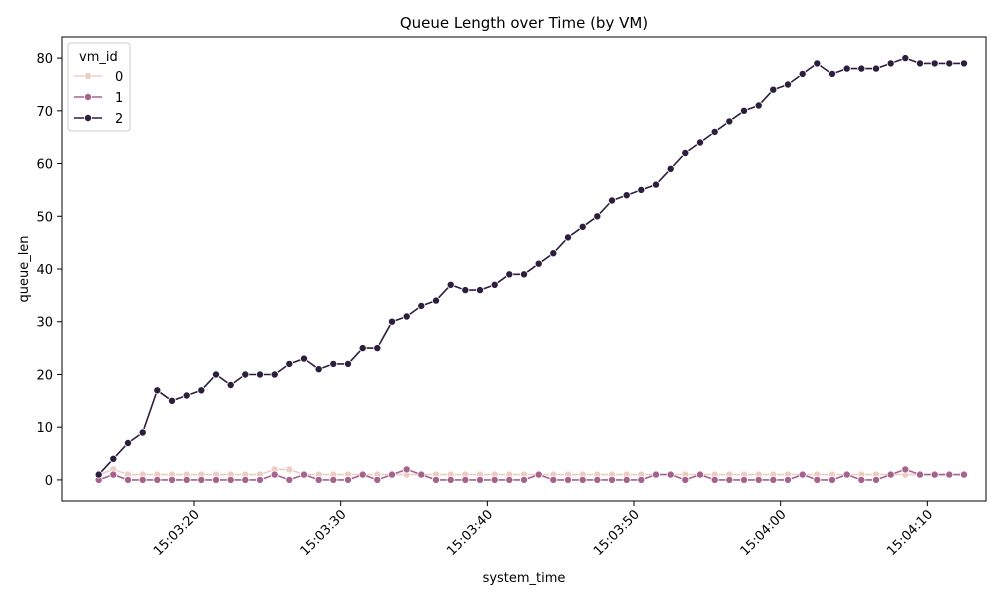 The image size is (1000, 600). Describe the element at coordinates (910, 533) in the screenshot. I see `x-tick-label: 15:04:10` at that location.